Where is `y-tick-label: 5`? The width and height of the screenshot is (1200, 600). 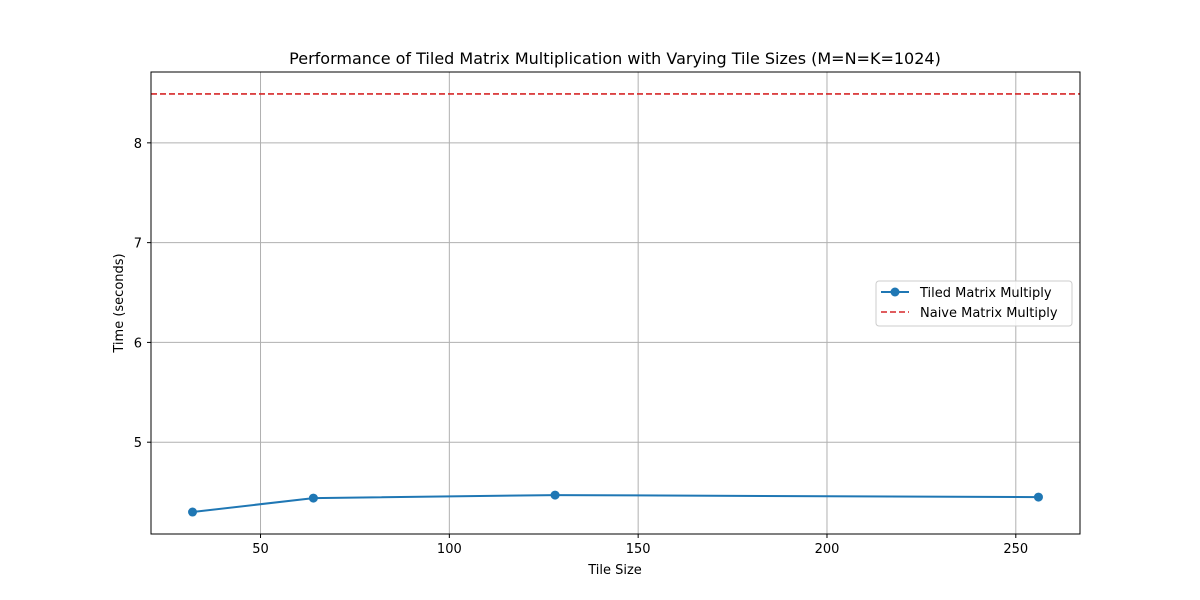 y-tick-label: 5 is located at coordinates (138, 443).